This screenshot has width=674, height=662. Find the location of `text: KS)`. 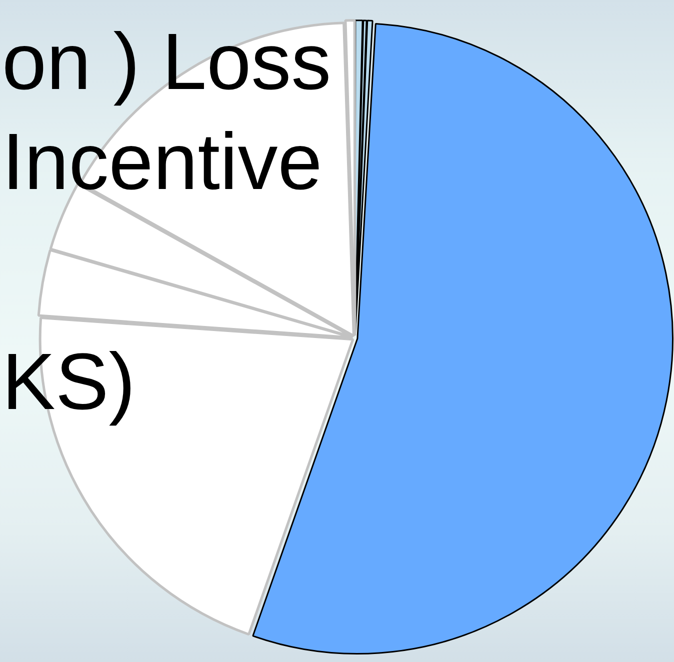

text: KS) is located at coordinates (69, 381).